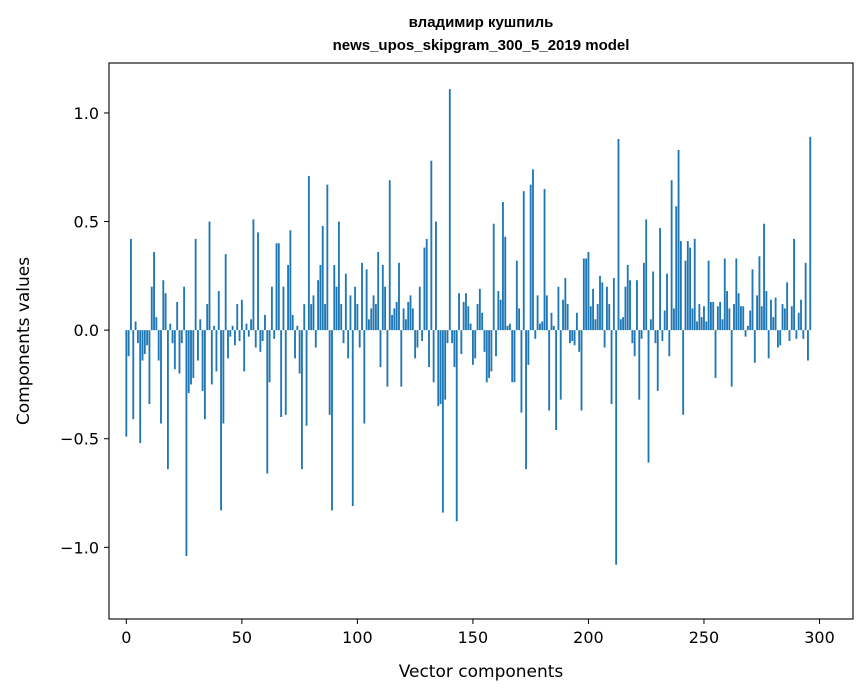 This screenshot has height=696, width=867. Describe the element at coordinates (357, 637) in the screenshot. I see `x-tick-label: 100` at that location.